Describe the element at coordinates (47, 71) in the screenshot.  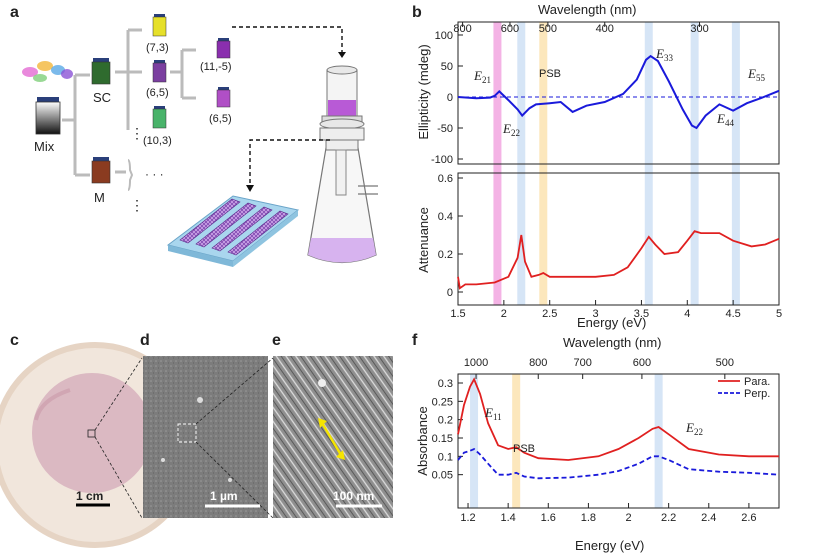
I see `chirality-icons` at that location.